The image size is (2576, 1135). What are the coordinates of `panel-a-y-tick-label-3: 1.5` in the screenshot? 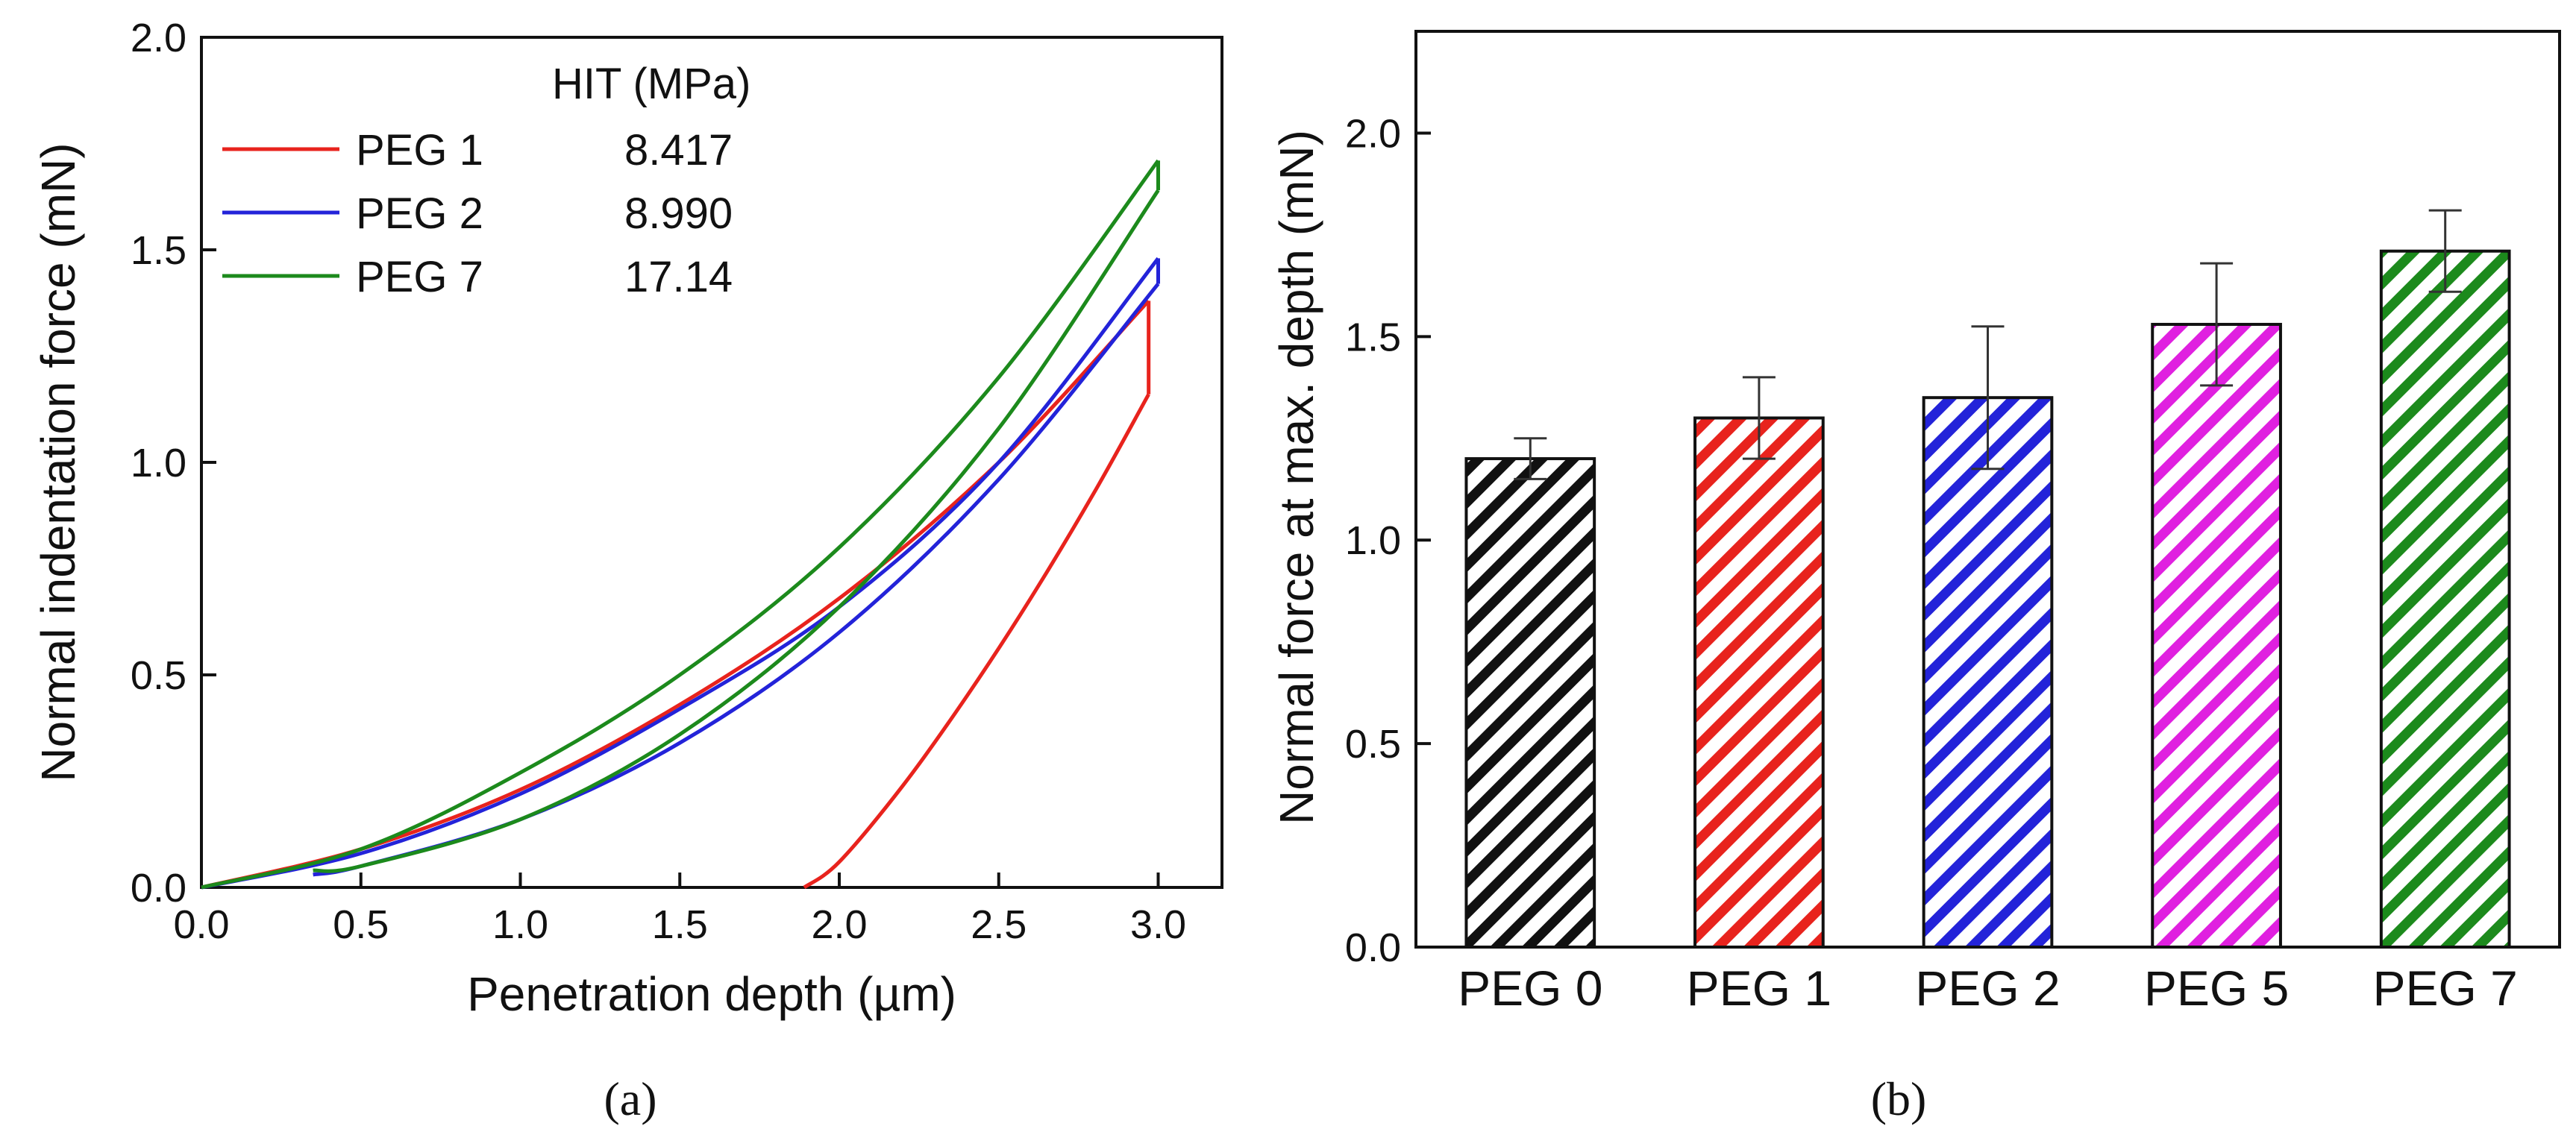 It's located at (159, 250).